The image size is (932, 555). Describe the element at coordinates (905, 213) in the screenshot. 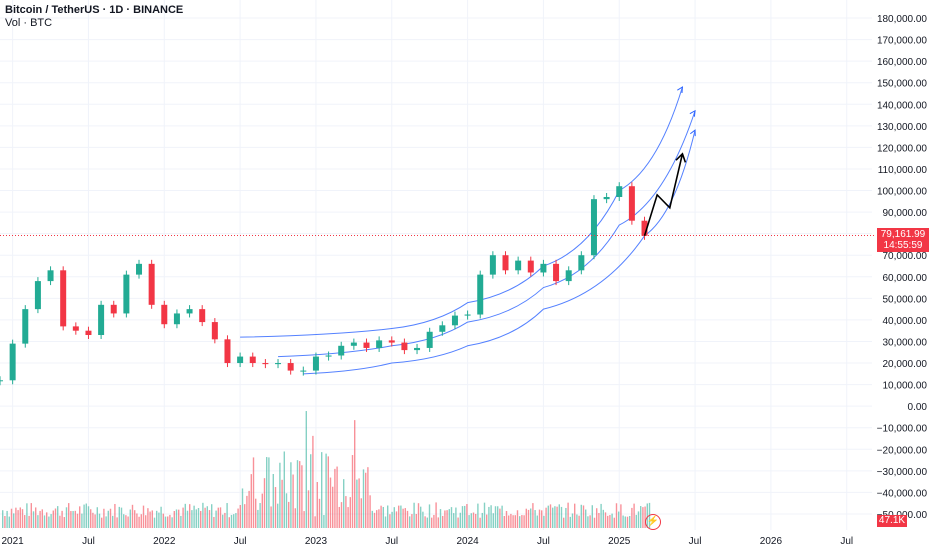

I see `y-tick-label: 90,000.00` at that location.